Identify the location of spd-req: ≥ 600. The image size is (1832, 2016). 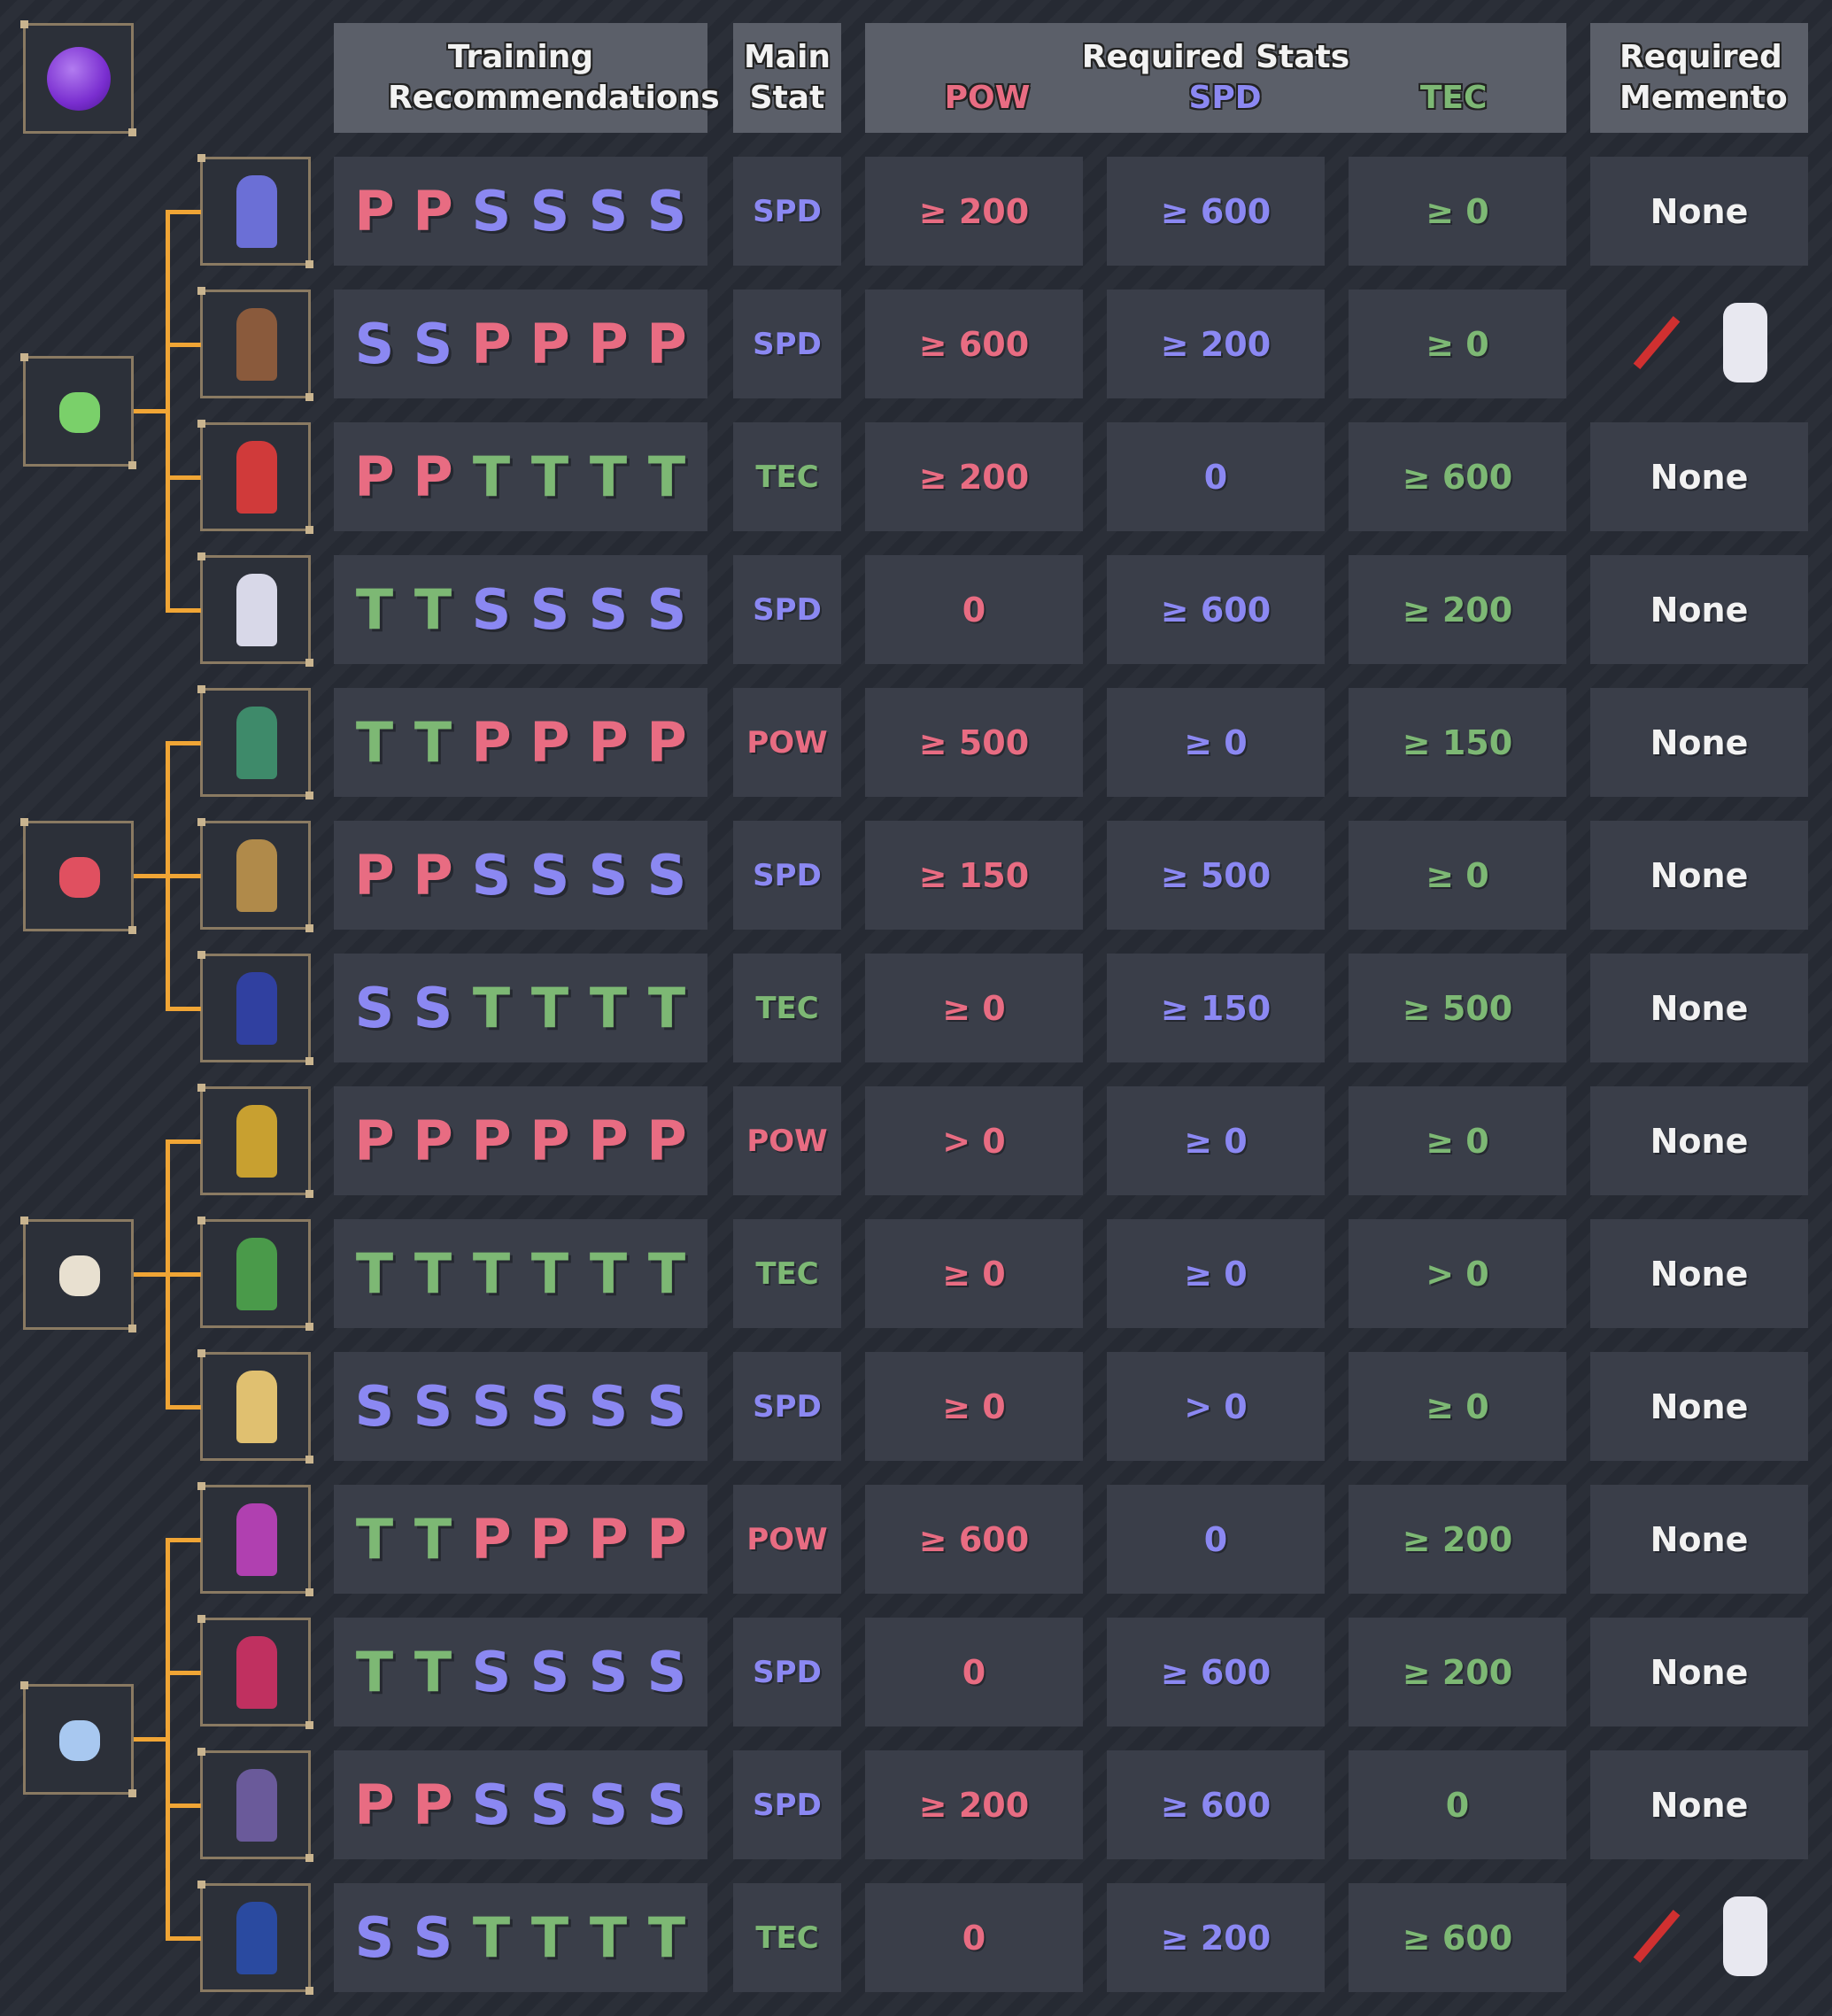
(1216, 211).